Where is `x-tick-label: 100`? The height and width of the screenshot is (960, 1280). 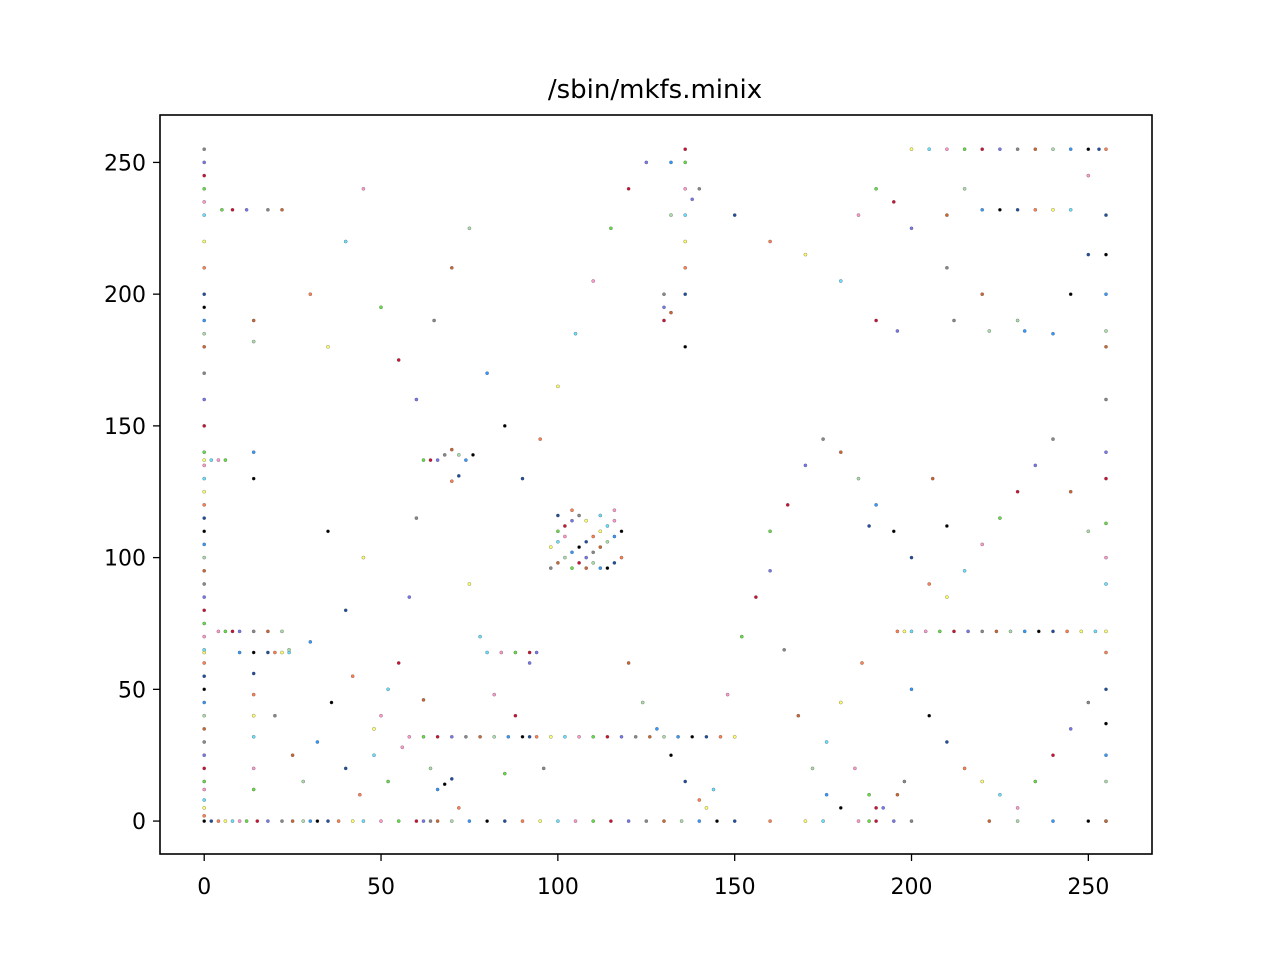 x-tick-label: 100 is located at coordinates (558, 887).